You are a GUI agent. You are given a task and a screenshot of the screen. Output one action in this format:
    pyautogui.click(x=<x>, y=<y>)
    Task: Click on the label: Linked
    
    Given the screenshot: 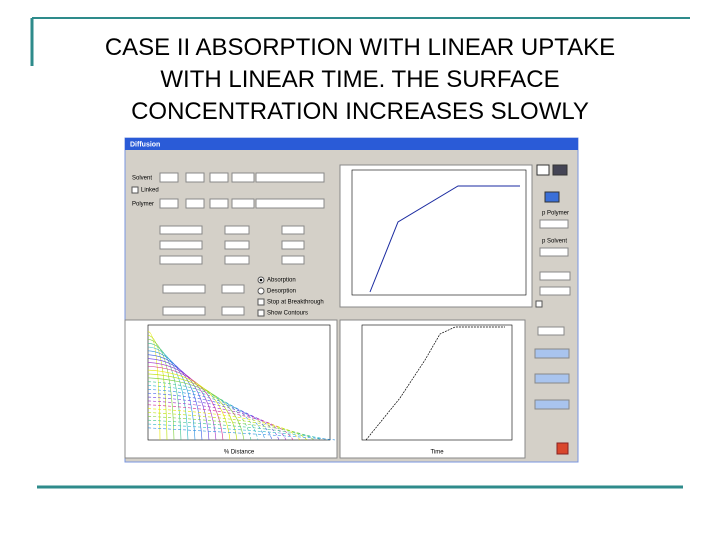 What is the action you would take?
    pyautogui.click(x=150, y=191)
    